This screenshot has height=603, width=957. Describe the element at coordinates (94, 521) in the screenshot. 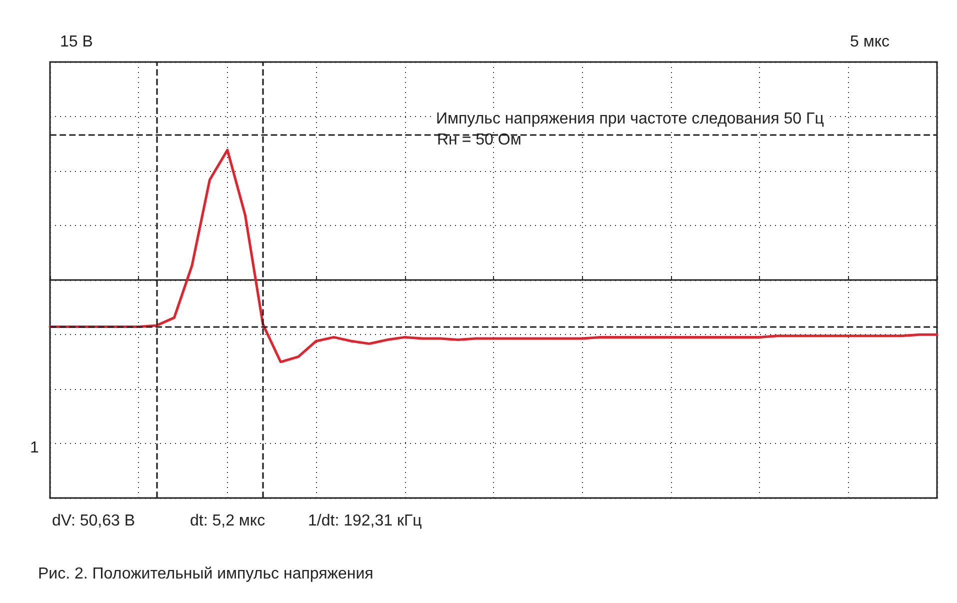

I see `text: dV: 50,63 В` at that location.